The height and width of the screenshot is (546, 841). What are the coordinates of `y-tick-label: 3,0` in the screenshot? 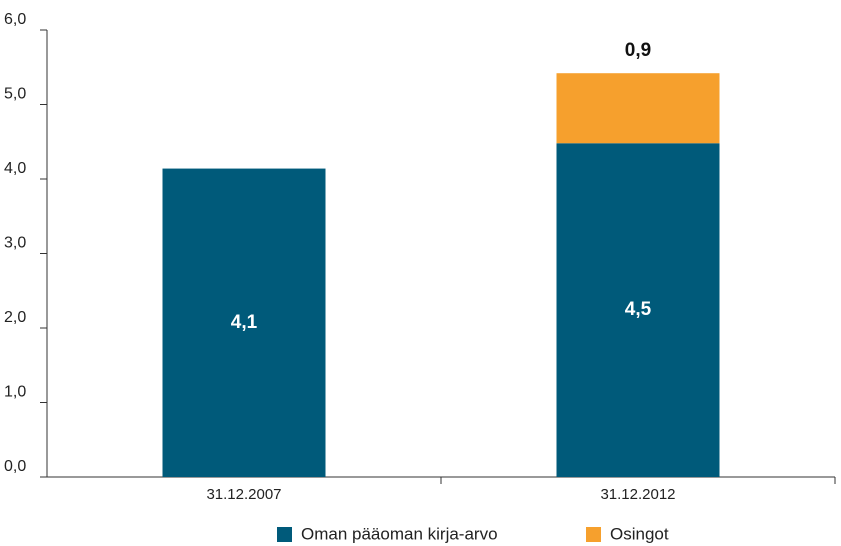 It's located at (15, 243).